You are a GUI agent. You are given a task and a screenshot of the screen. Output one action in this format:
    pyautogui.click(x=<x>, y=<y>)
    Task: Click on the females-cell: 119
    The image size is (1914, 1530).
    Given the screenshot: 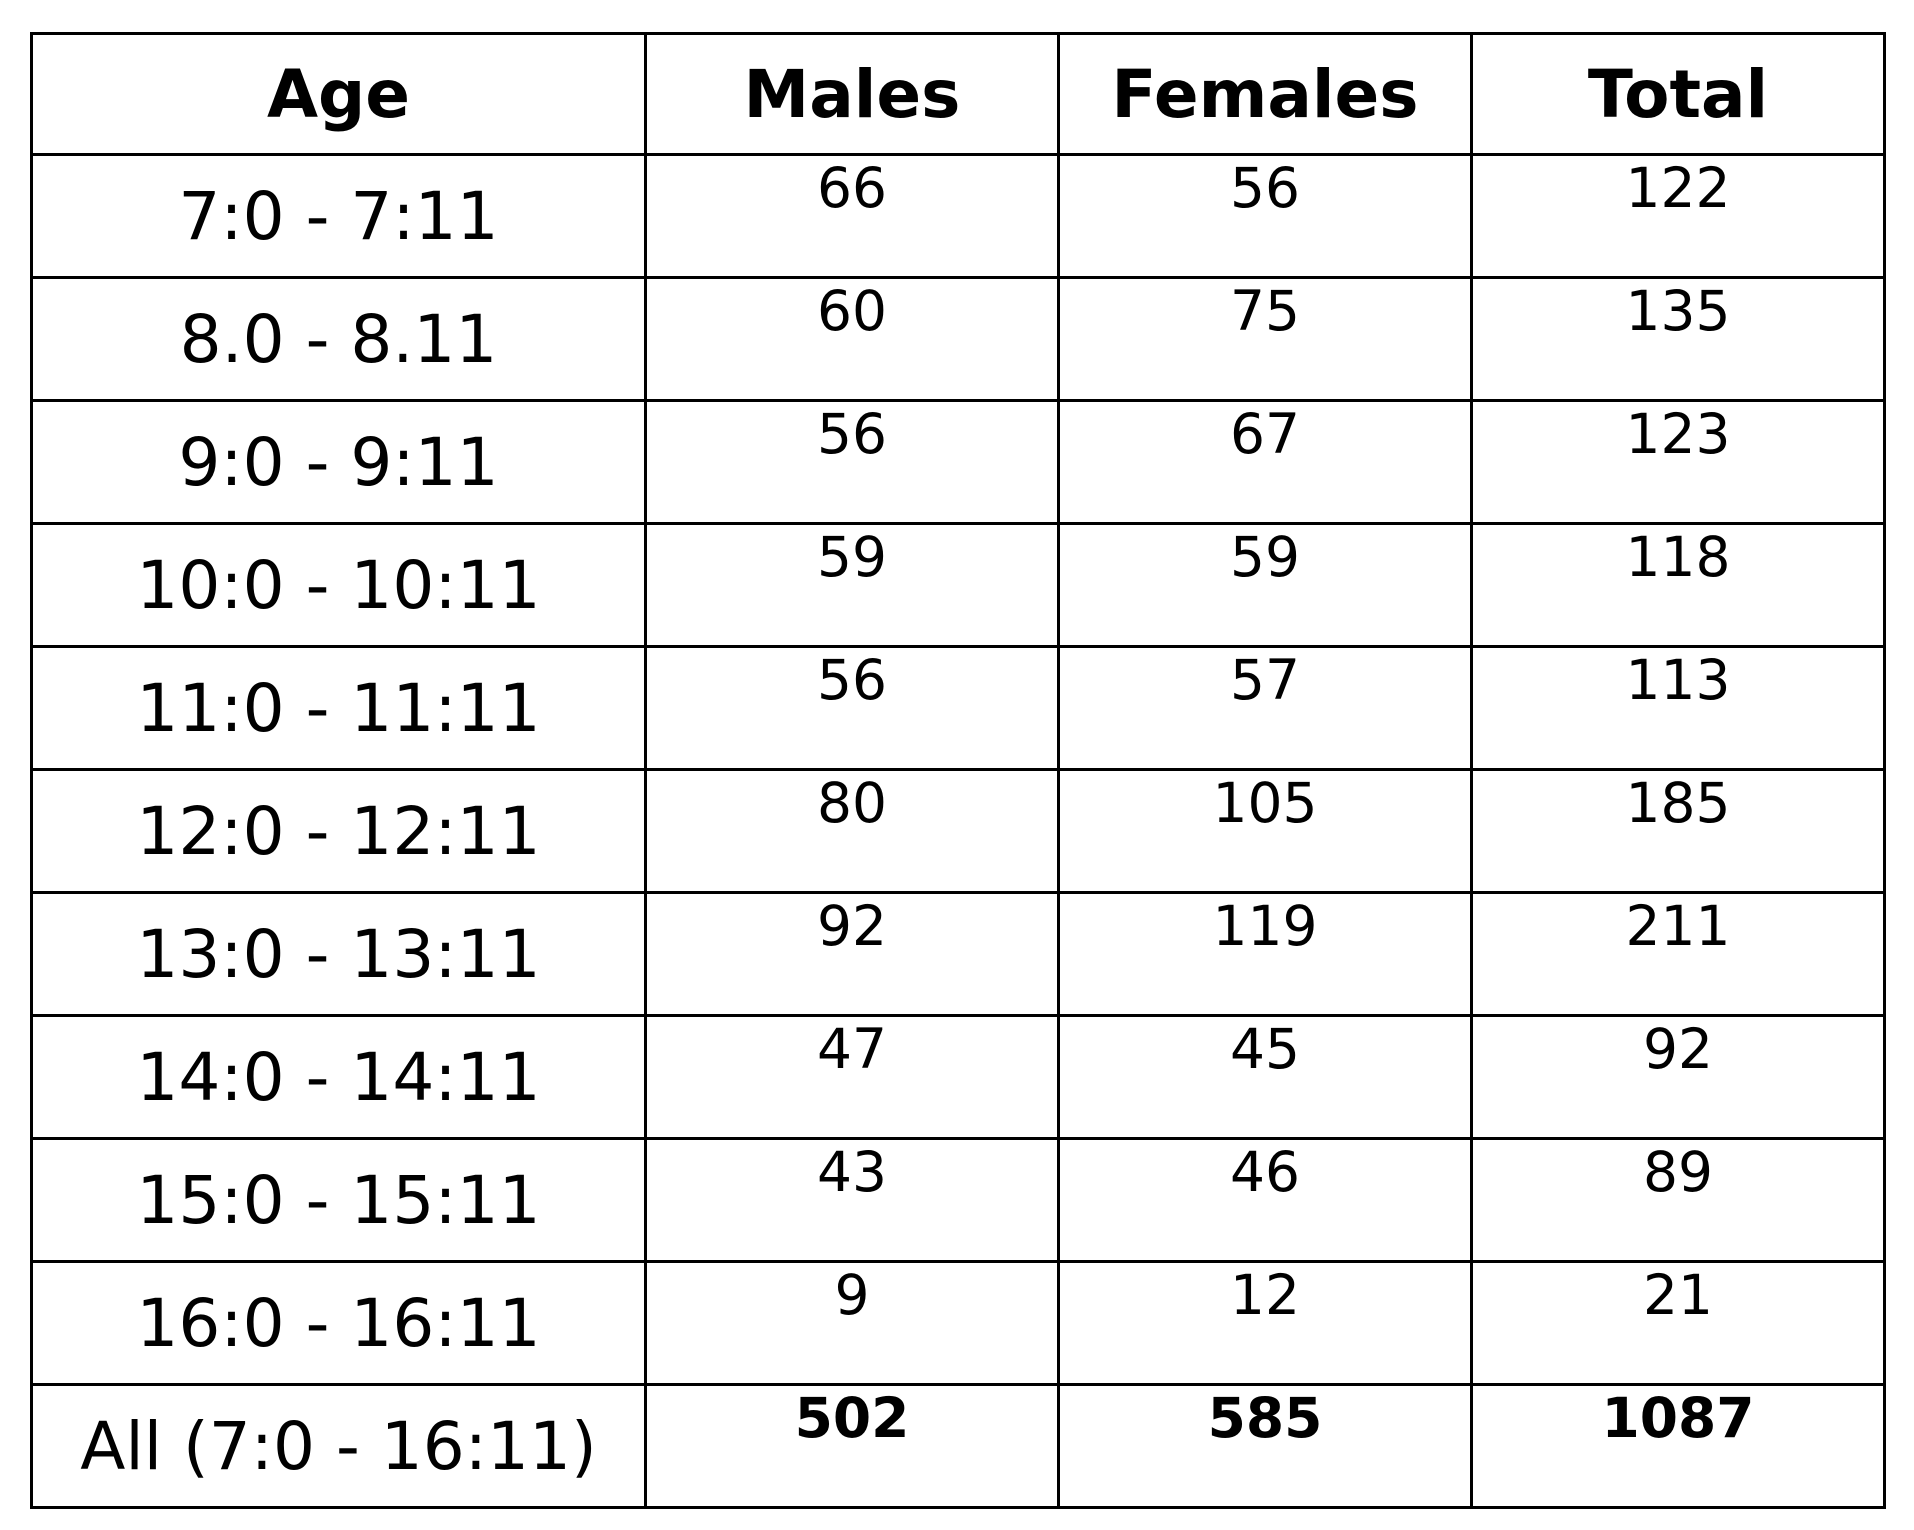 What is the action you would take?
    pyautogui.click(x=1265, y=954)
    